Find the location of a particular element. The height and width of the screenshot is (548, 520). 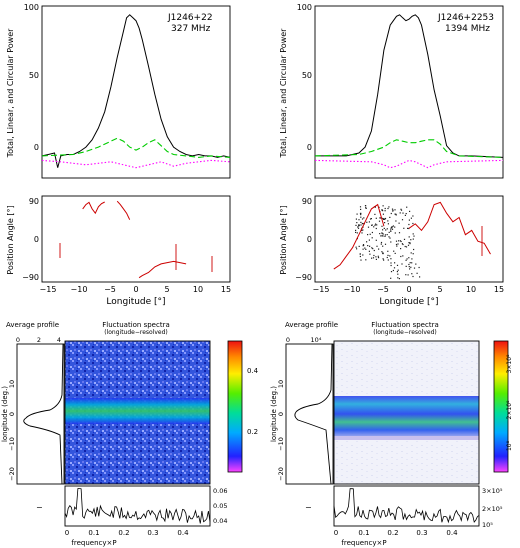

lrfs-xlabel-left: frequency×P is located at coordinates (93, 543).